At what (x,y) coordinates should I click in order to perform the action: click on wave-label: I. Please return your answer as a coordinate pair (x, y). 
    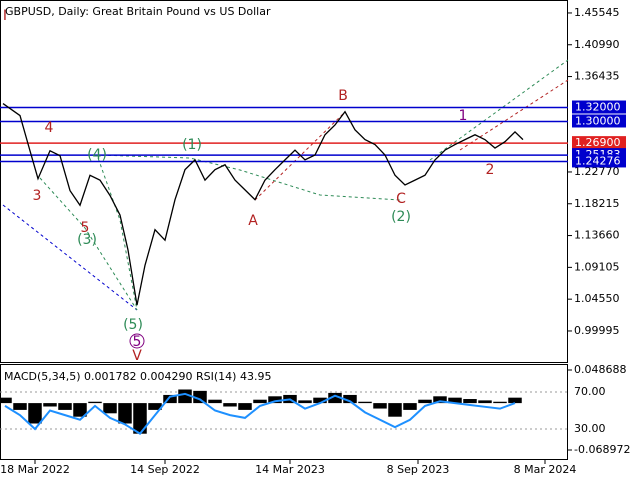
    Looking at the image, I should click on (5, 16).